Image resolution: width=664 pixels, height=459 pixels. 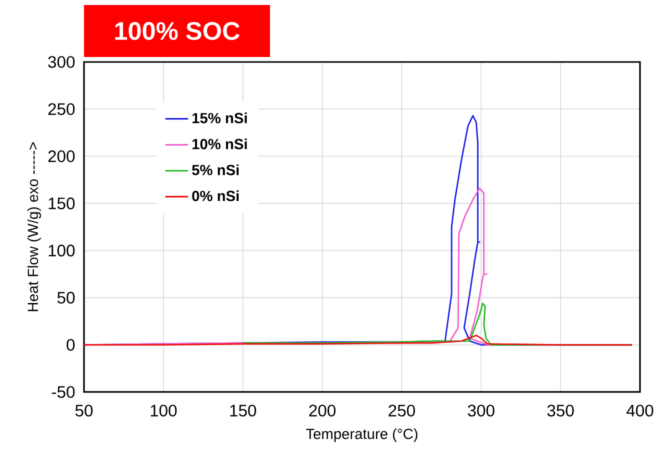 I want to click on x-tick-label: 300, so click(x=481, y=410).